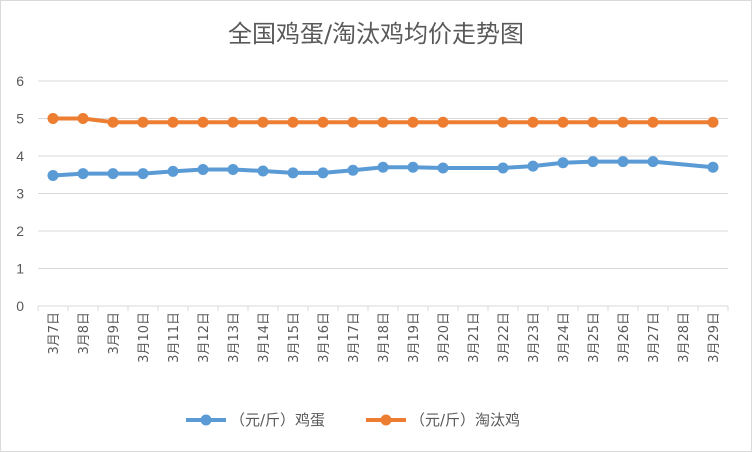  What do you see at coordinates (714, 337) in the screenshot?
I see `x-tick-label: 3月29日` at bounding box center [714, 337].